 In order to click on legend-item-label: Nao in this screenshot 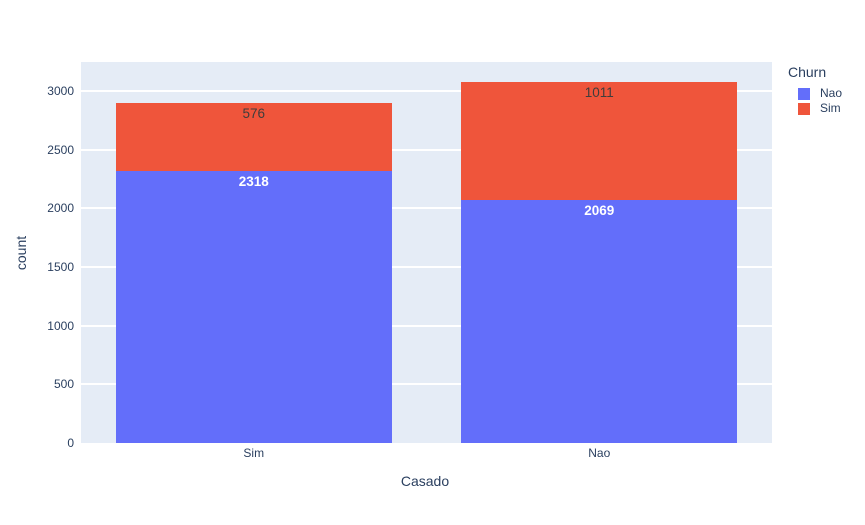, I will do `click(831, 93)`.